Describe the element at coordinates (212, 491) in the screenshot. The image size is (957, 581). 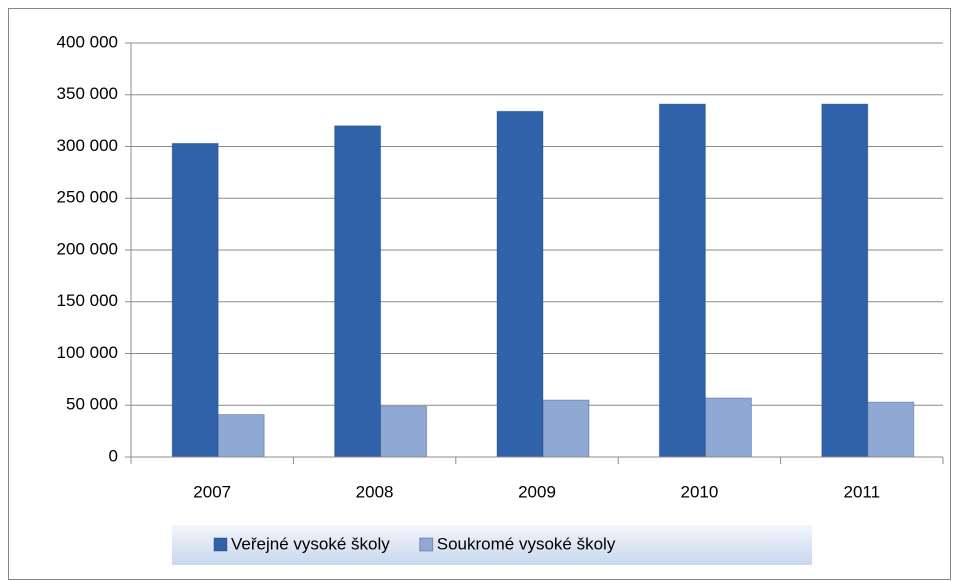
I see `x-tick-label: 2007` at that location.